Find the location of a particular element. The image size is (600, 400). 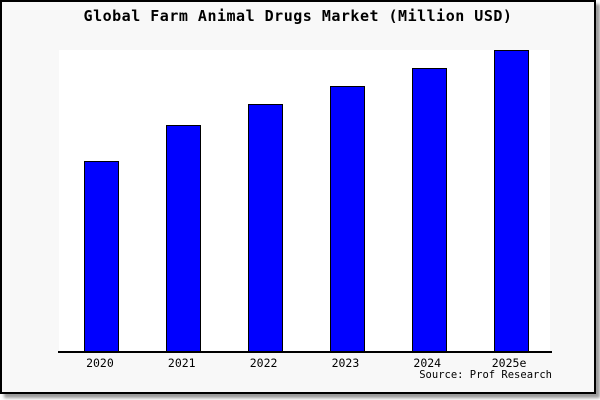

bar-2024 is located at coordinates (429, 209).